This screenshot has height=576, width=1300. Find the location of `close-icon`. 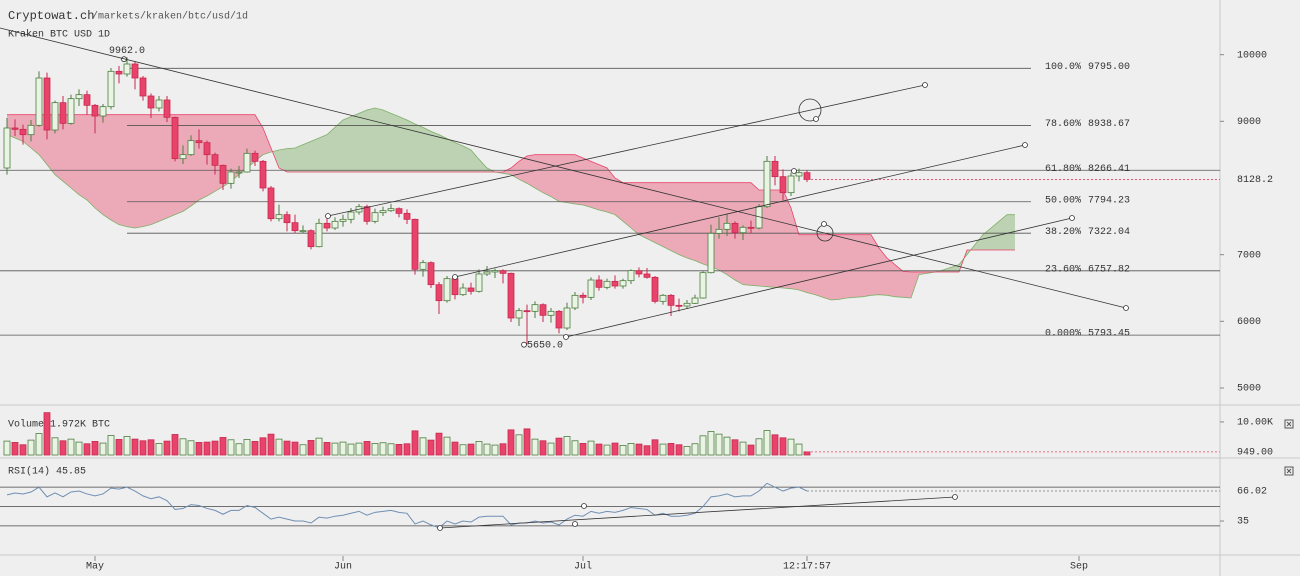

close-icon is located at coordinates (1289, 471).